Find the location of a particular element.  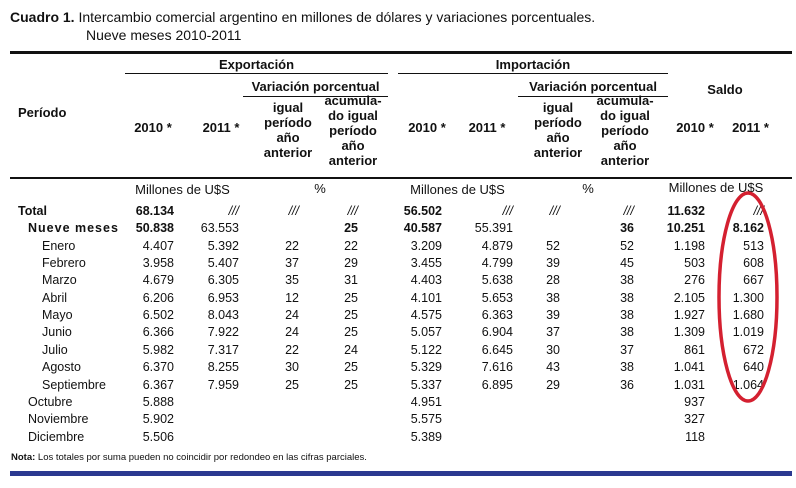

table-cell: 43 is located at coordinates (553, 367).